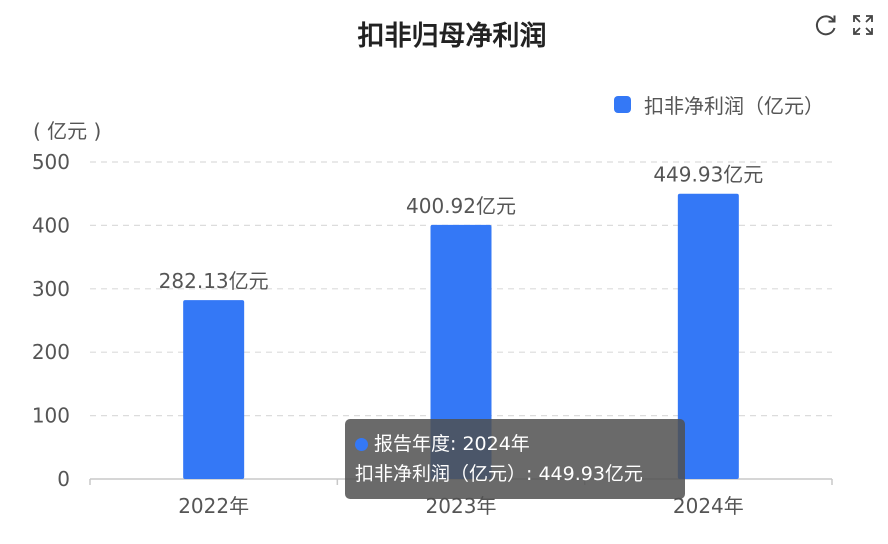  What do you see at coordinates (734, 105) in the screenshot?
I see `legend-label: 扣非净利润（亿元）` at bounding box center [734, 105].